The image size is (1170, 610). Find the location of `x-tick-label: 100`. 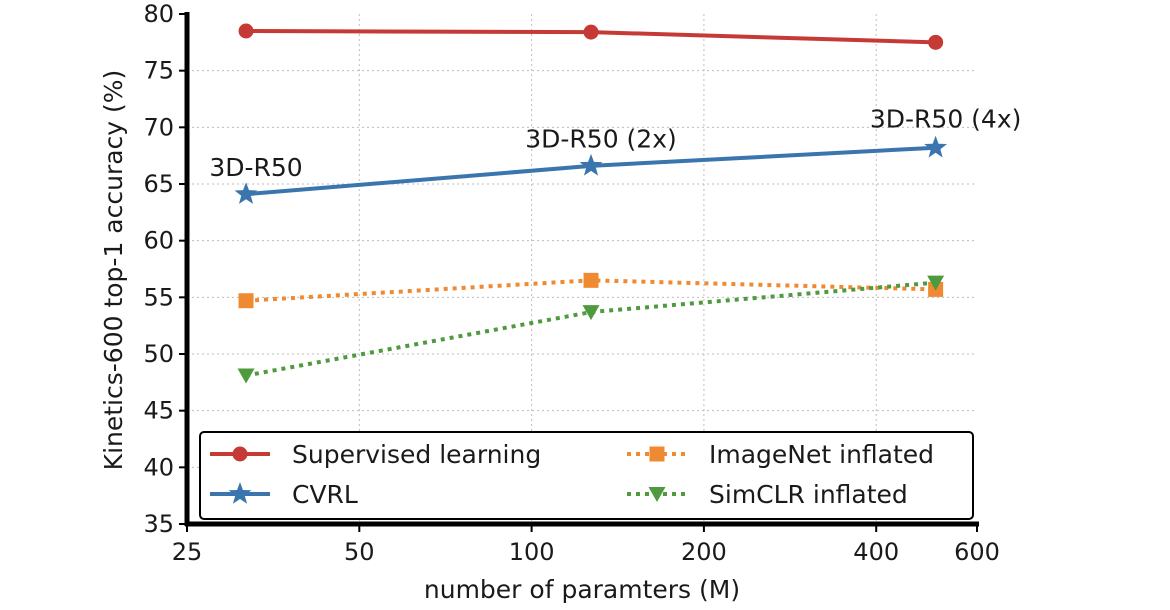

x-tick-label: 100 is located at coordinates (532, 552).